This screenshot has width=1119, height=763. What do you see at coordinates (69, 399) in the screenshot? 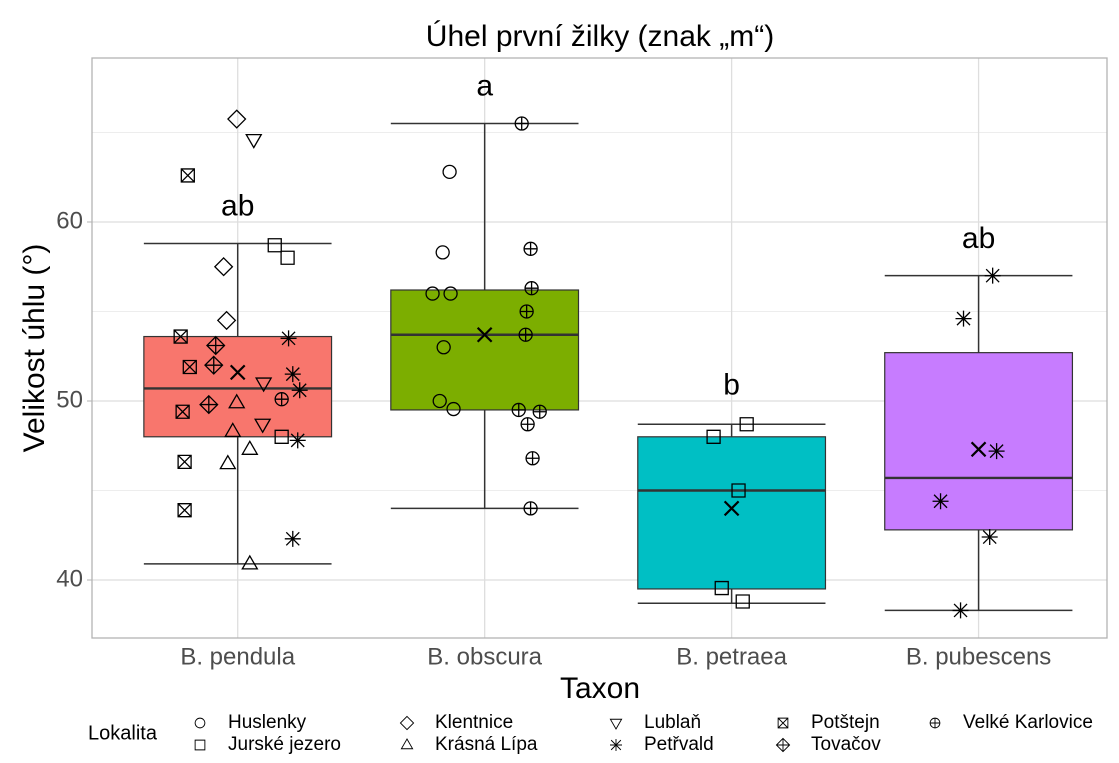
I see `y-tick-label: 50` at bounding box center [69, 399].